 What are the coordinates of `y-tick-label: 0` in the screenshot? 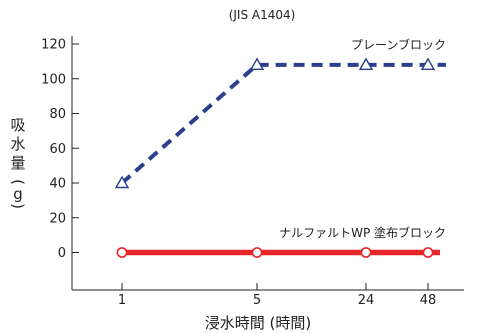 It's located at (62, 253).